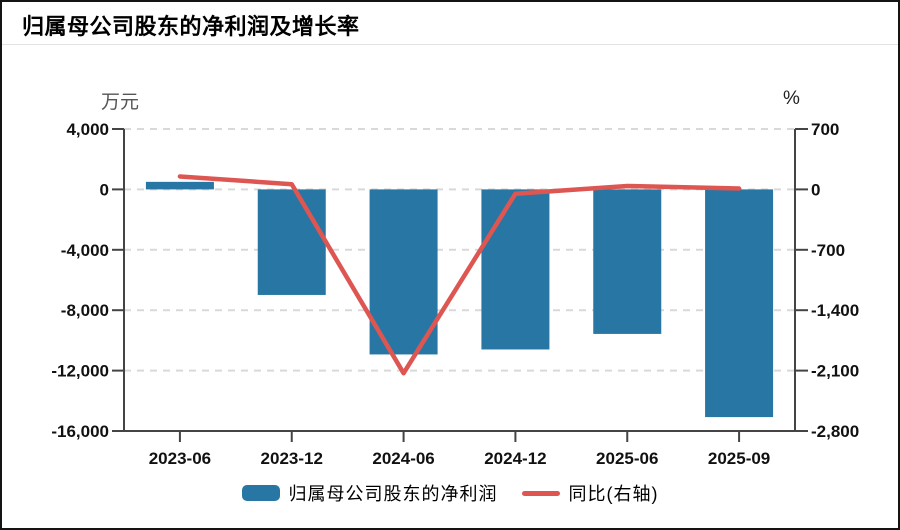 This screenshot has height=530, width=900. I want to click on line-legend-swatch, so click(540, 493).